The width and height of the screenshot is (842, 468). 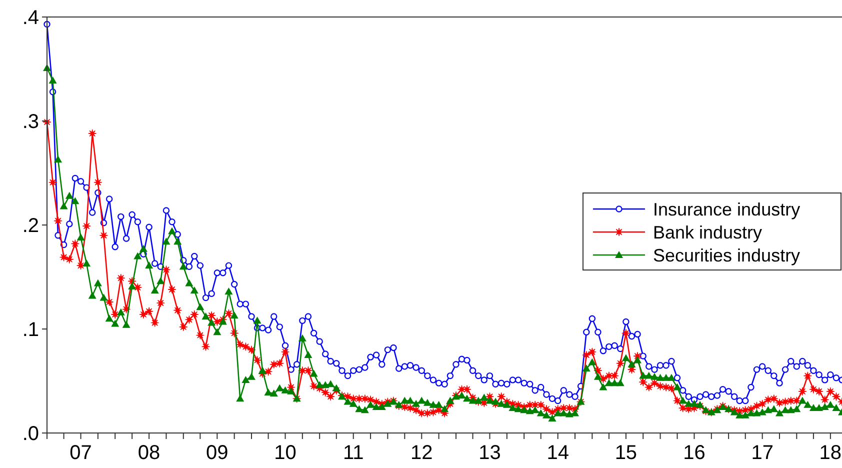 What do you see at coordinates (30, 122) in the screenshot?
I see `y-tick-label: .3` at bounding box center [30, 122].